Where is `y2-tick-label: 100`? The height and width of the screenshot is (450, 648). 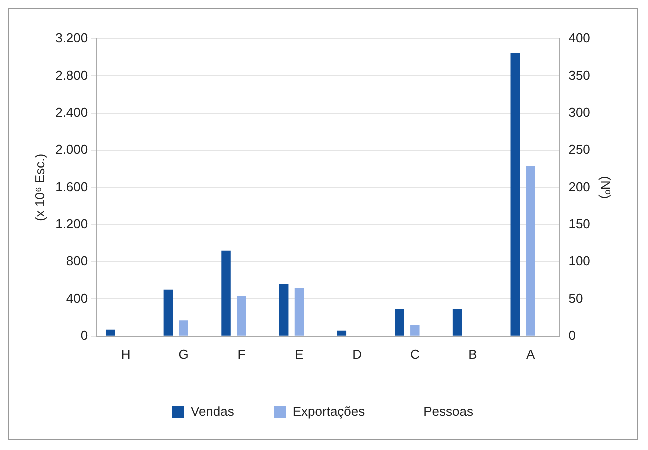 y2-tick-label: 100 is located at coordinates (579, 261).